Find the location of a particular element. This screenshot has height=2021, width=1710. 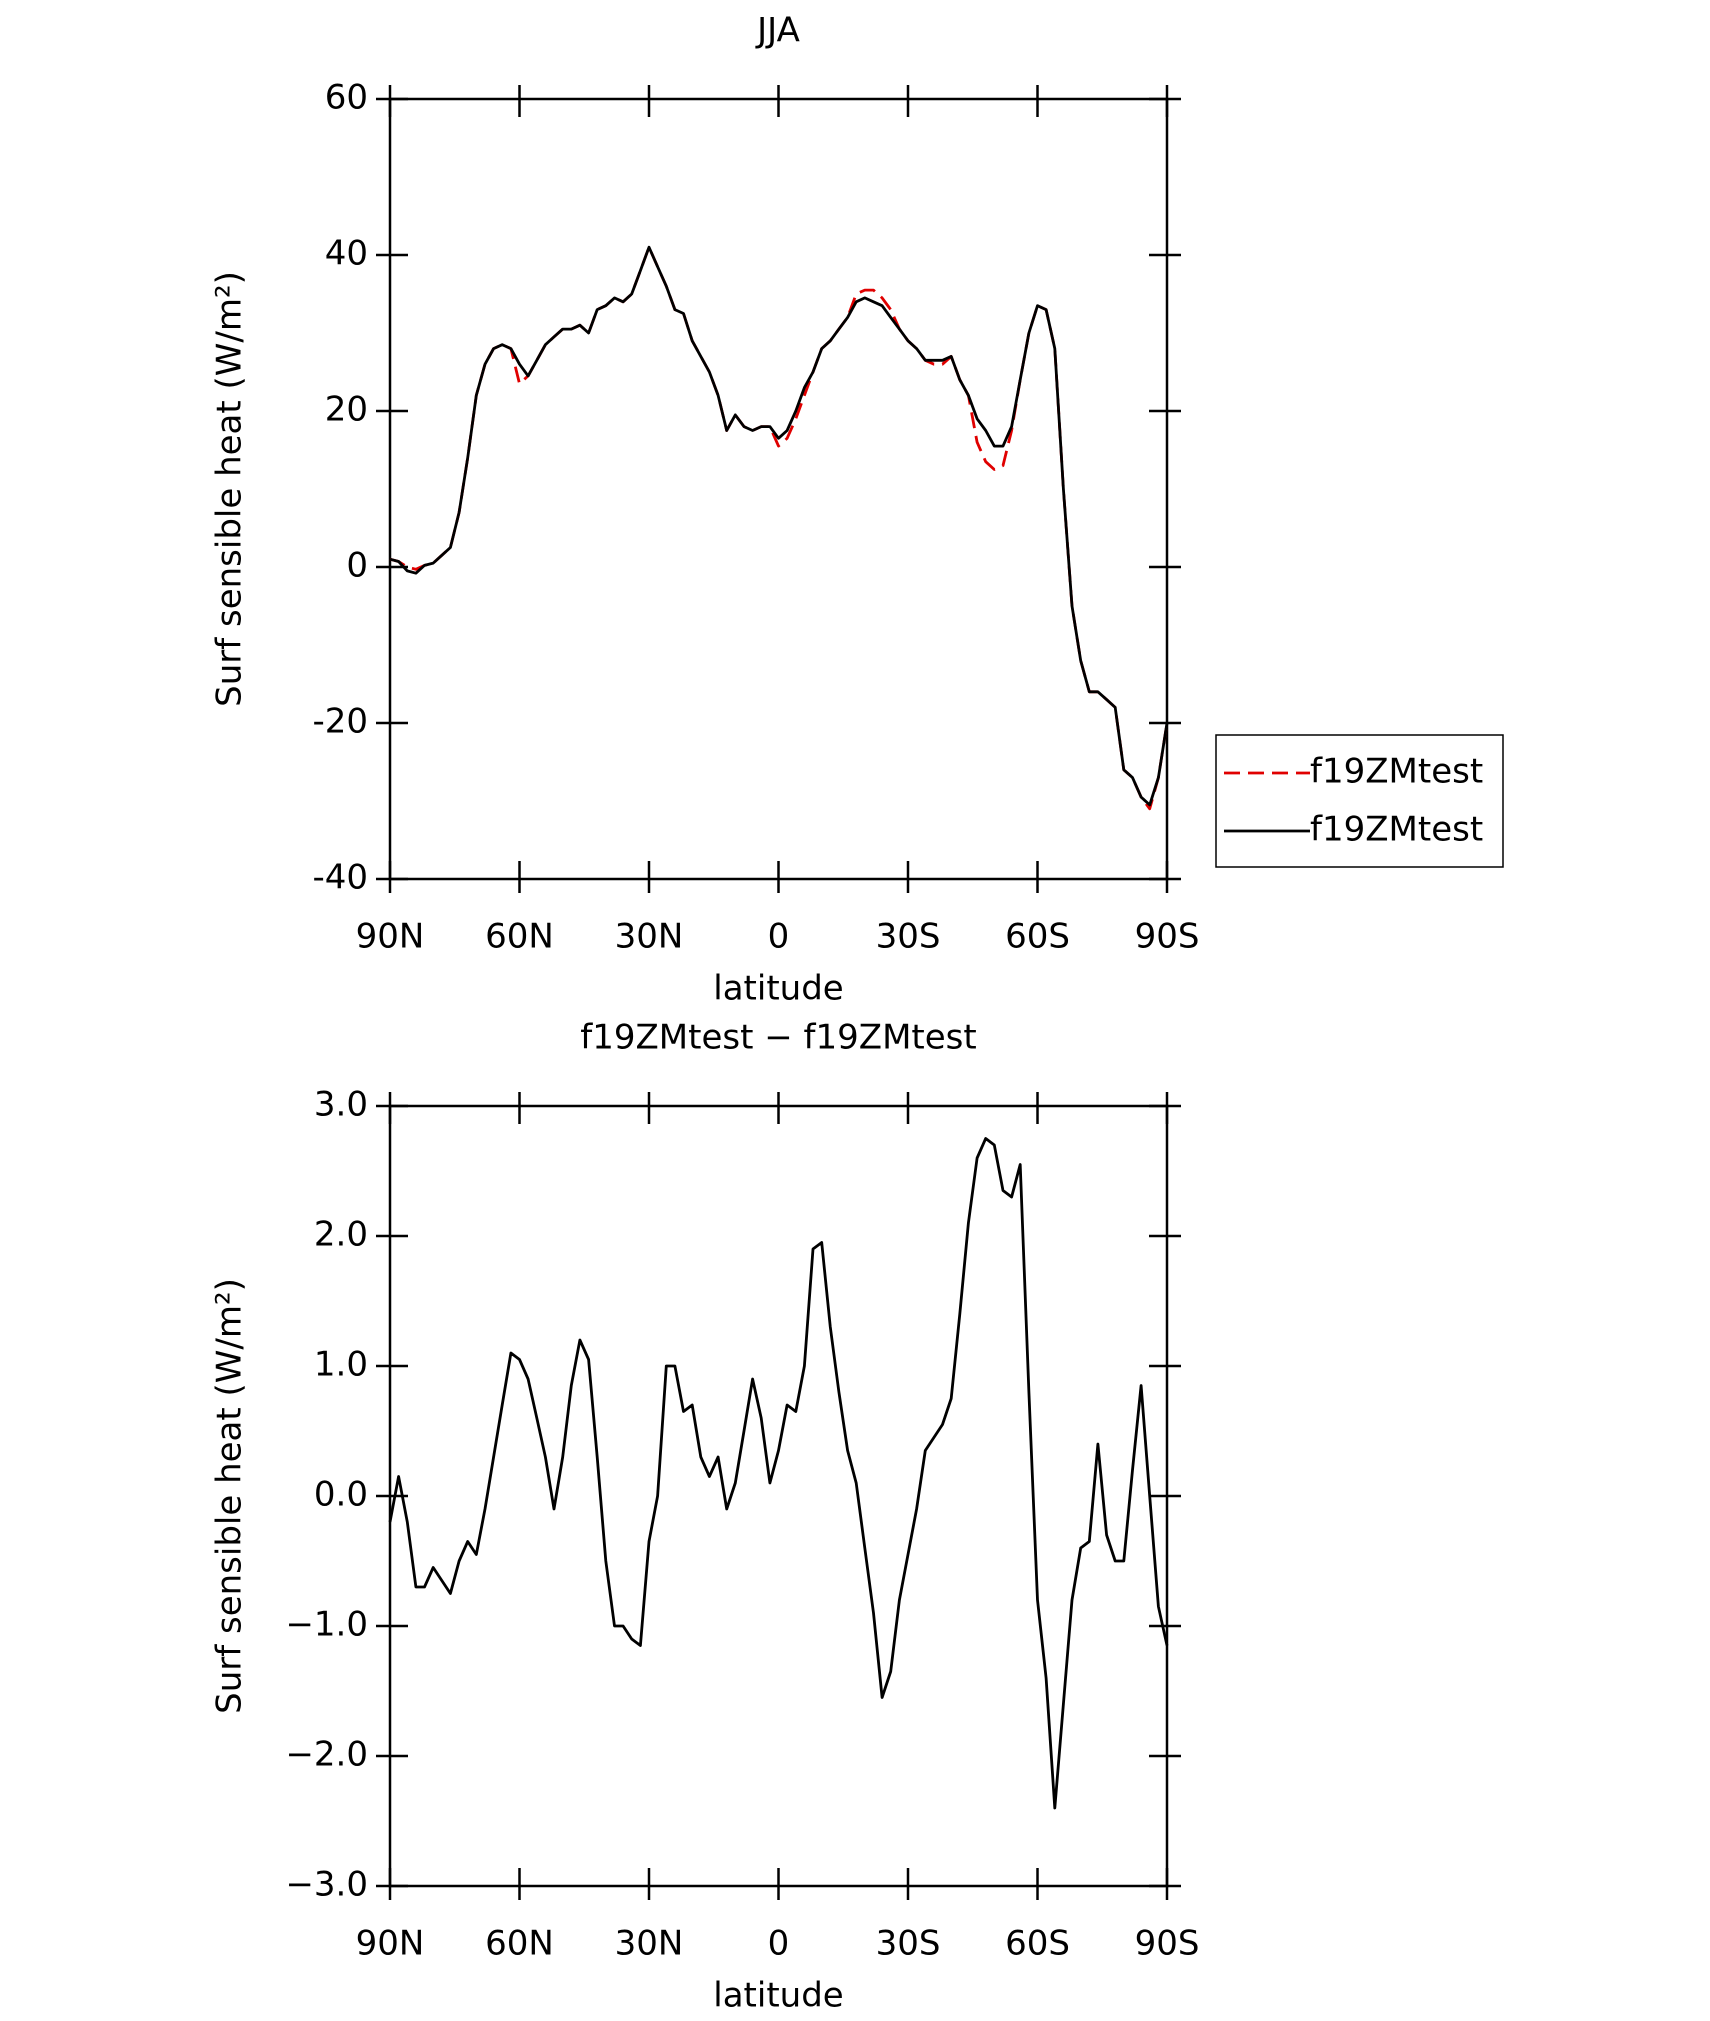

chart-title: f19ZMtest − f19ZMtest is located at coordinates (778, 1038).